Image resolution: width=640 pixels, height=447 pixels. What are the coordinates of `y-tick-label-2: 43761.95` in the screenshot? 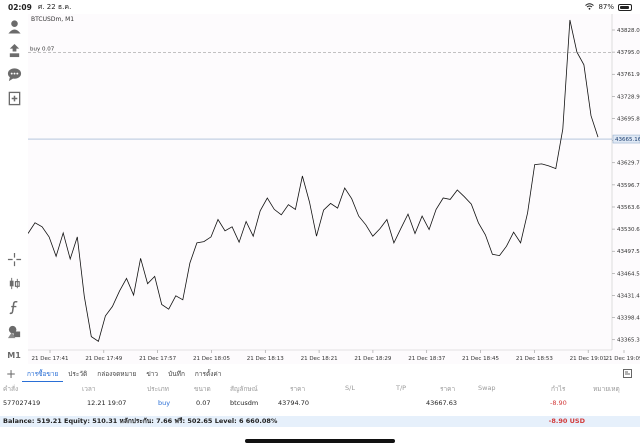 It's located at (628, 75).